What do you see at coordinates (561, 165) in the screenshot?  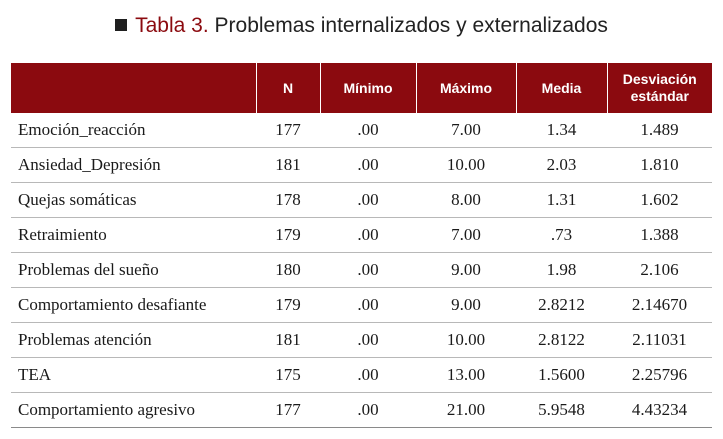 I see `cell-media: 2.03` at bounding box center [561, 165].